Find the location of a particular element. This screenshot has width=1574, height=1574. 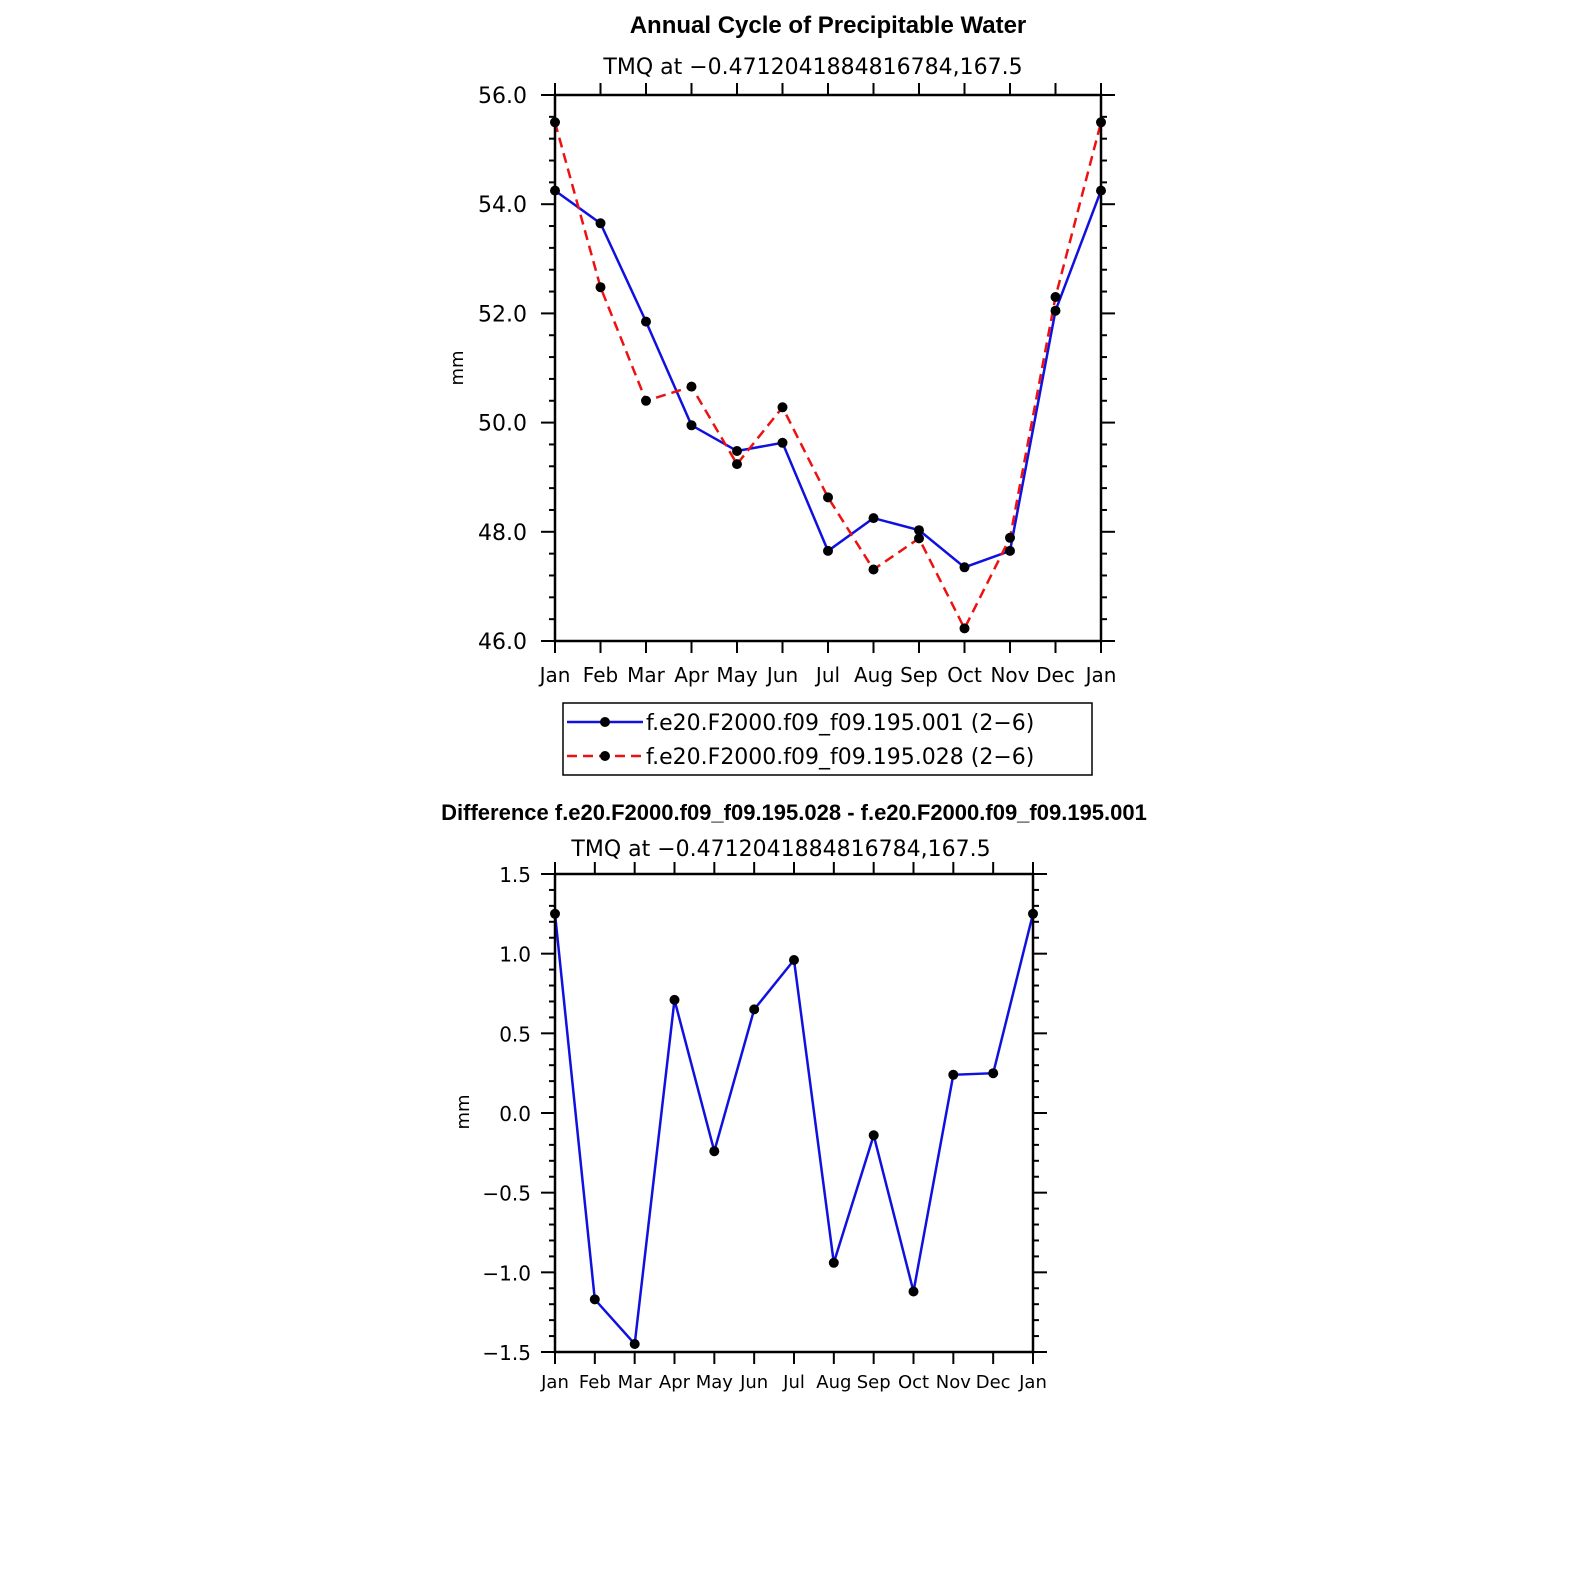

y-tick-label: 0.5 is located at coordinates (515, 1034).